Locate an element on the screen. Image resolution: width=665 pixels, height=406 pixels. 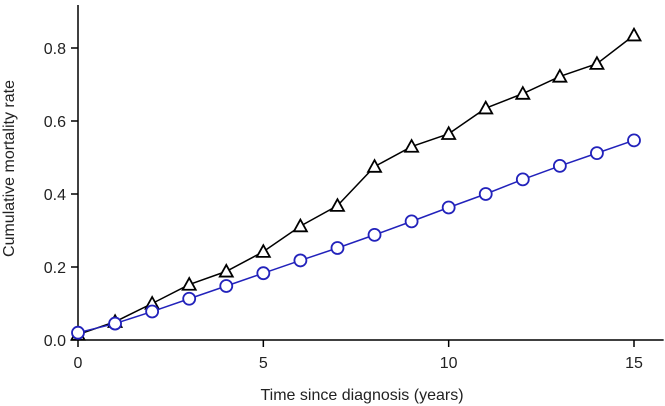
y-tick-label: 0.6 is located at coordinates (55, 122).